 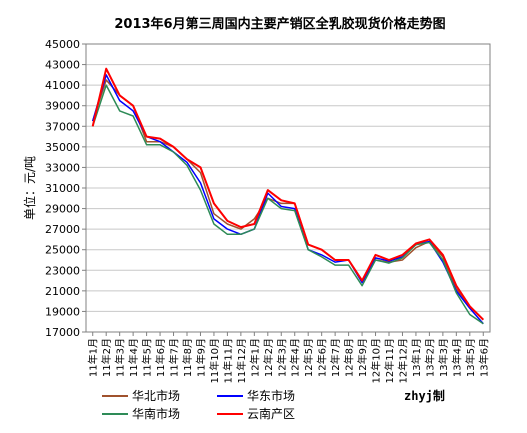 What do you see at coordinates (200, 357) in the screenshot?
I see `x-tick-label: 11年9月` at bounding box center [200, 357].